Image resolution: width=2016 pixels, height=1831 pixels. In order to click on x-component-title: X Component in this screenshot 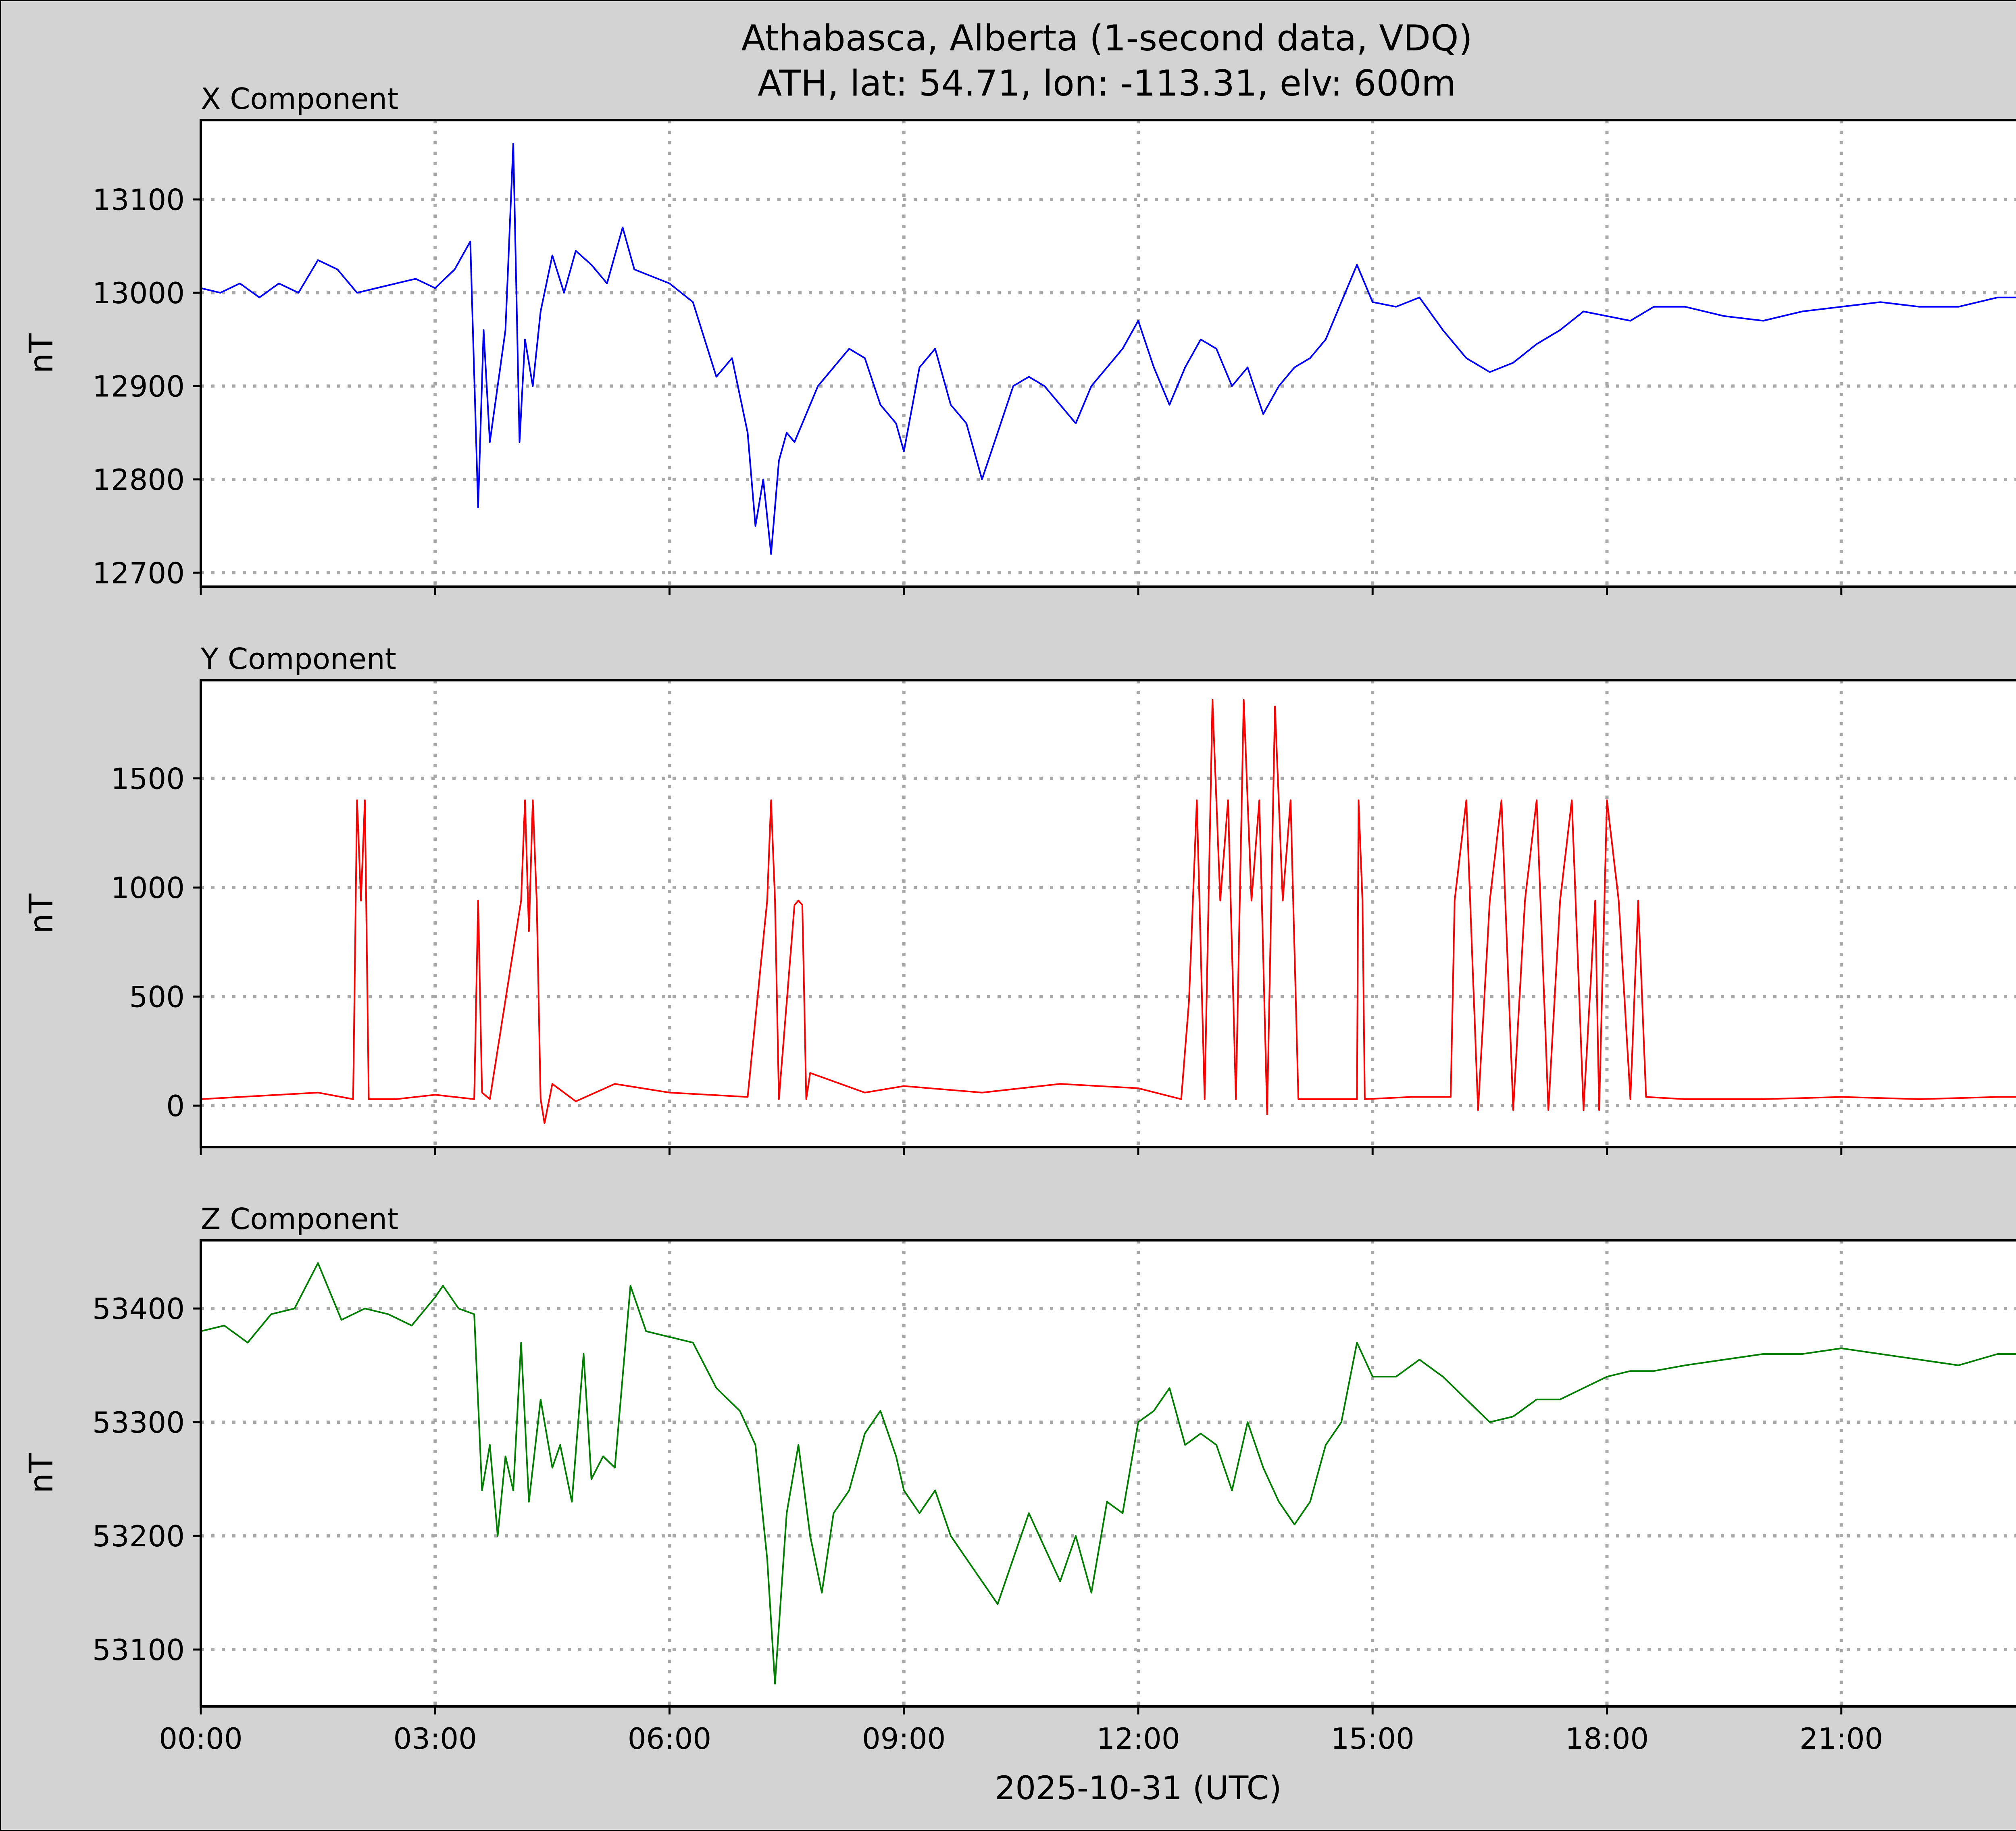, I will do `click(300, 99)`.